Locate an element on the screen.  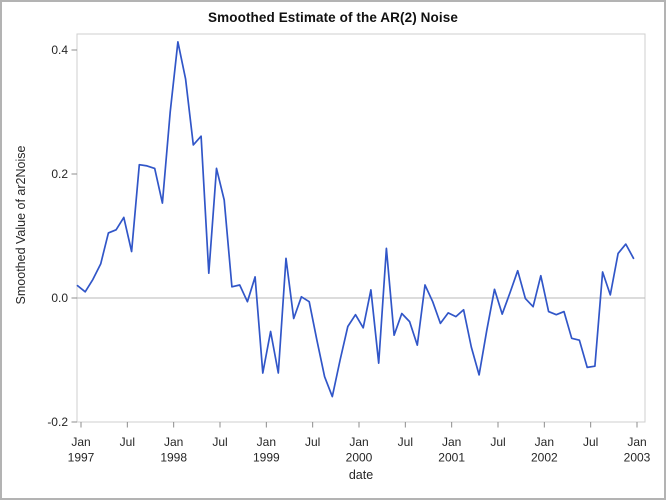
y-axis-ticks: 0.4 0.2 0.0 -0.2 is located at coordinates (62, 236).